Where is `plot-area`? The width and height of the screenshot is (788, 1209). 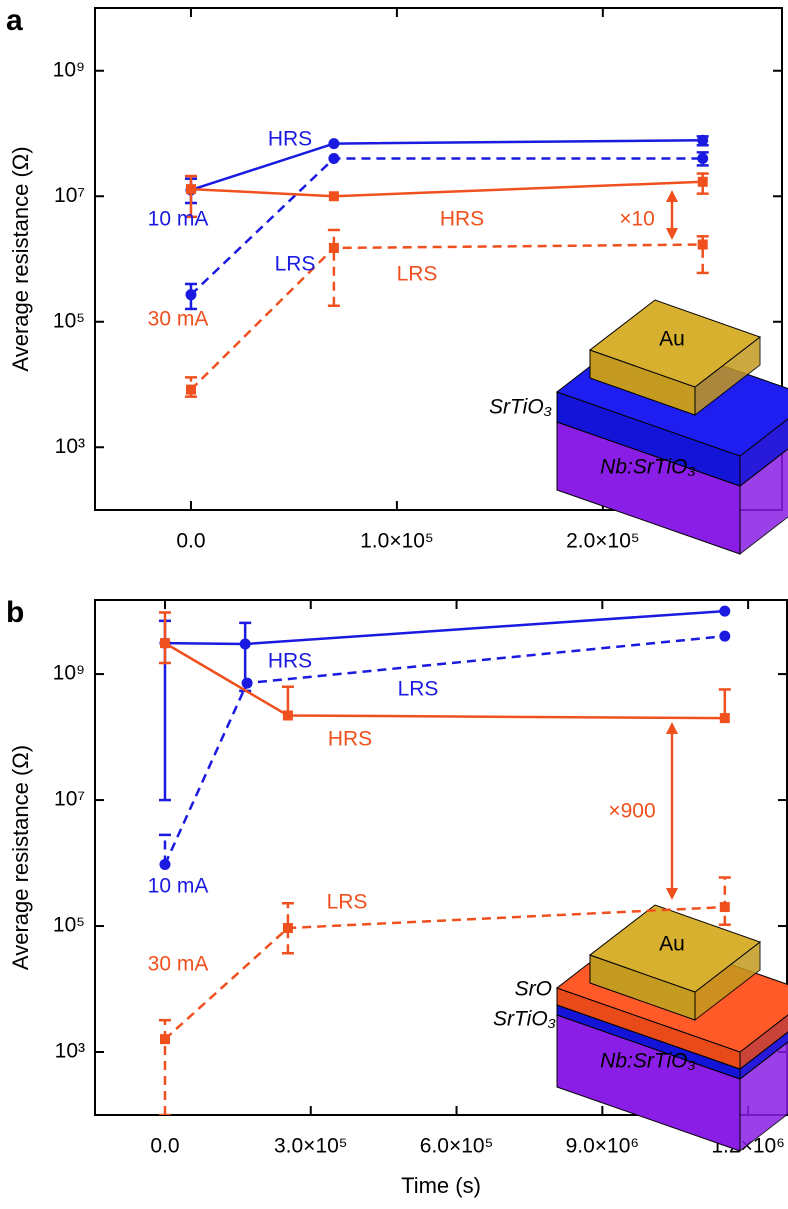
plot-area is located at coordinates (446, 266).